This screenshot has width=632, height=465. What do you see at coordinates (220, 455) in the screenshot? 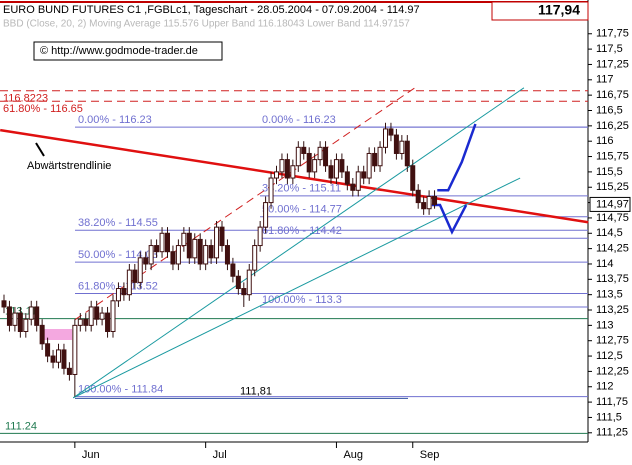
I see `x-tick-label: Jul` at bounding box center [220, 455].